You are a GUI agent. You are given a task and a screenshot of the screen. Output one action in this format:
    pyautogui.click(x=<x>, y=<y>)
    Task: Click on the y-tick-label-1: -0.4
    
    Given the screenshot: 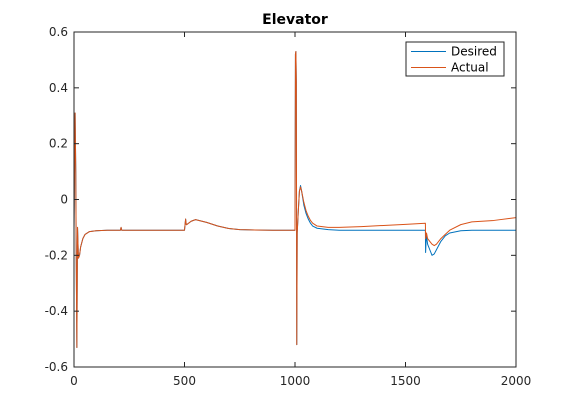 What is the action you would take?
    pyautogui.click(x=56, y=311)
    